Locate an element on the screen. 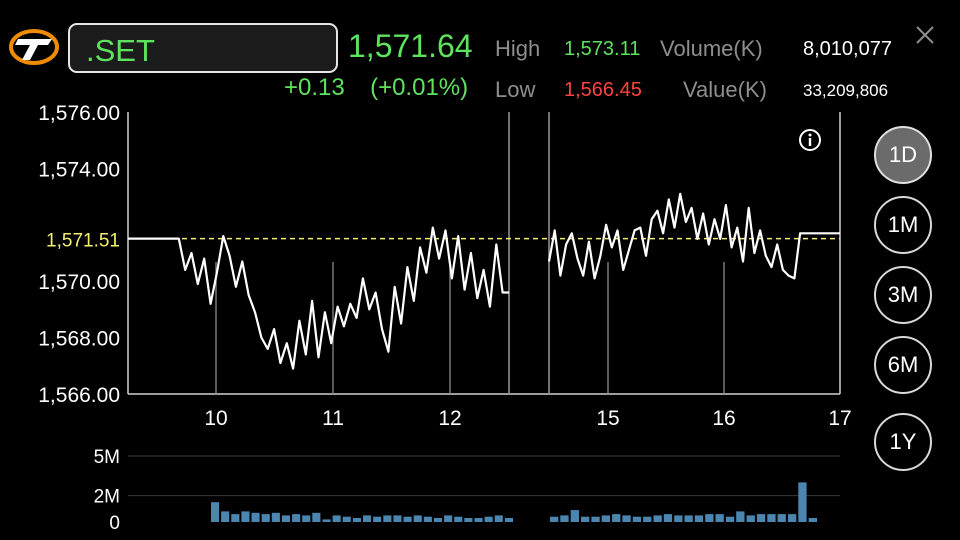 The image size is (960, 540). volume-tick-label: 5M is located at coordinates (107, 457).